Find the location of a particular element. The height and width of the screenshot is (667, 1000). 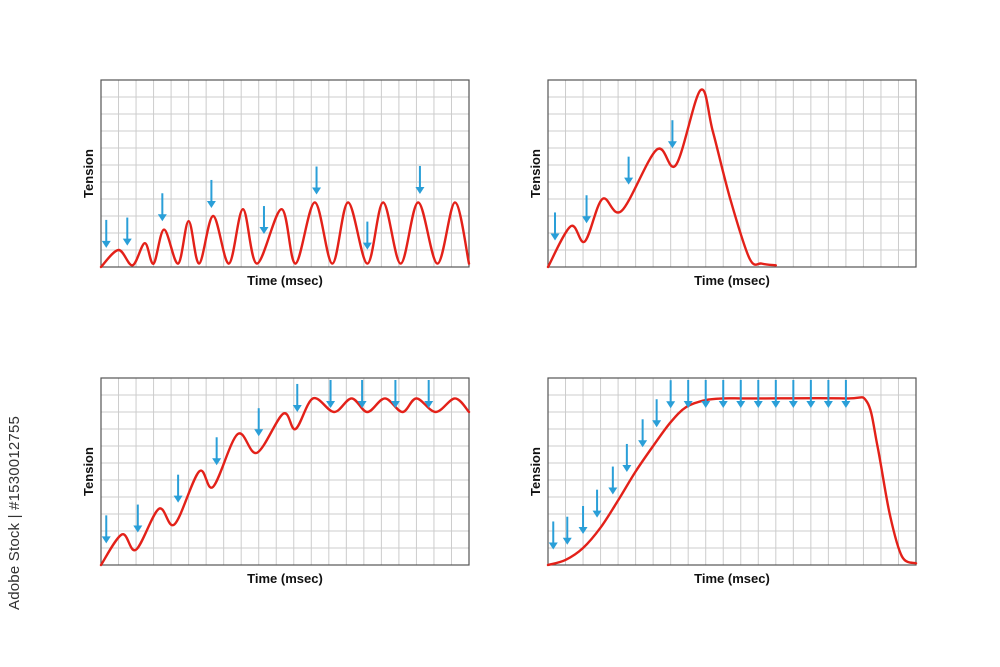

chart-panel-2: Time (msec) Tension is located at coordinates (722, 183).